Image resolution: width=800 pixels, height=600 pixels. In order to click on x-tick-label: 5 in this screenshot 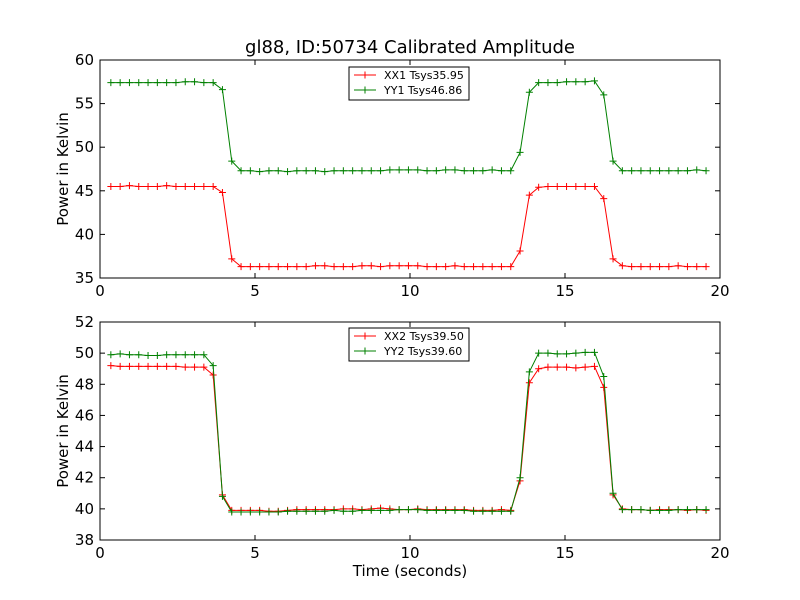, I will do `click(255, 553)`.